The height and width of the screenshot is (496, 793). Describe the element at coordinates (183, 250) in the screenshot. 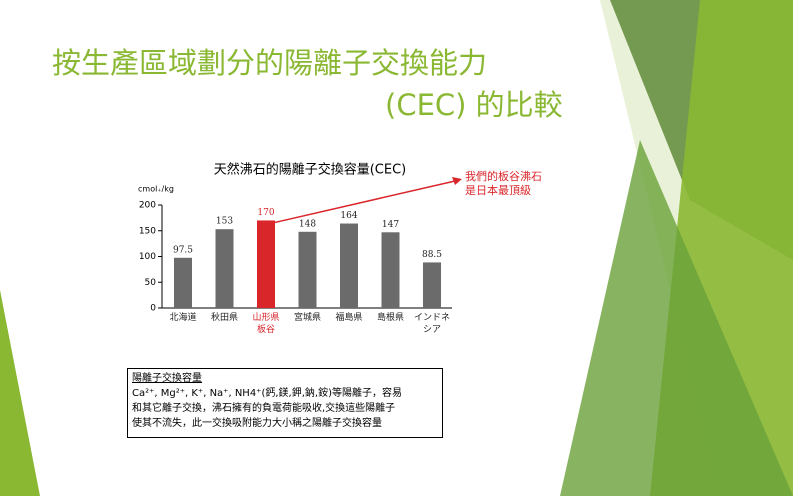

I see `value-label: 97.5` at that location.